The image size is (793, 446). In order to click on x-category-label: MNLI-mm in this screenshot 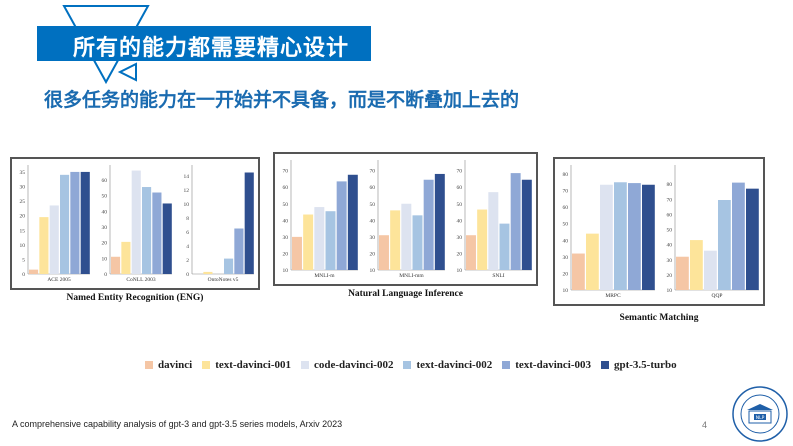, I will do `click(411, 276)`.